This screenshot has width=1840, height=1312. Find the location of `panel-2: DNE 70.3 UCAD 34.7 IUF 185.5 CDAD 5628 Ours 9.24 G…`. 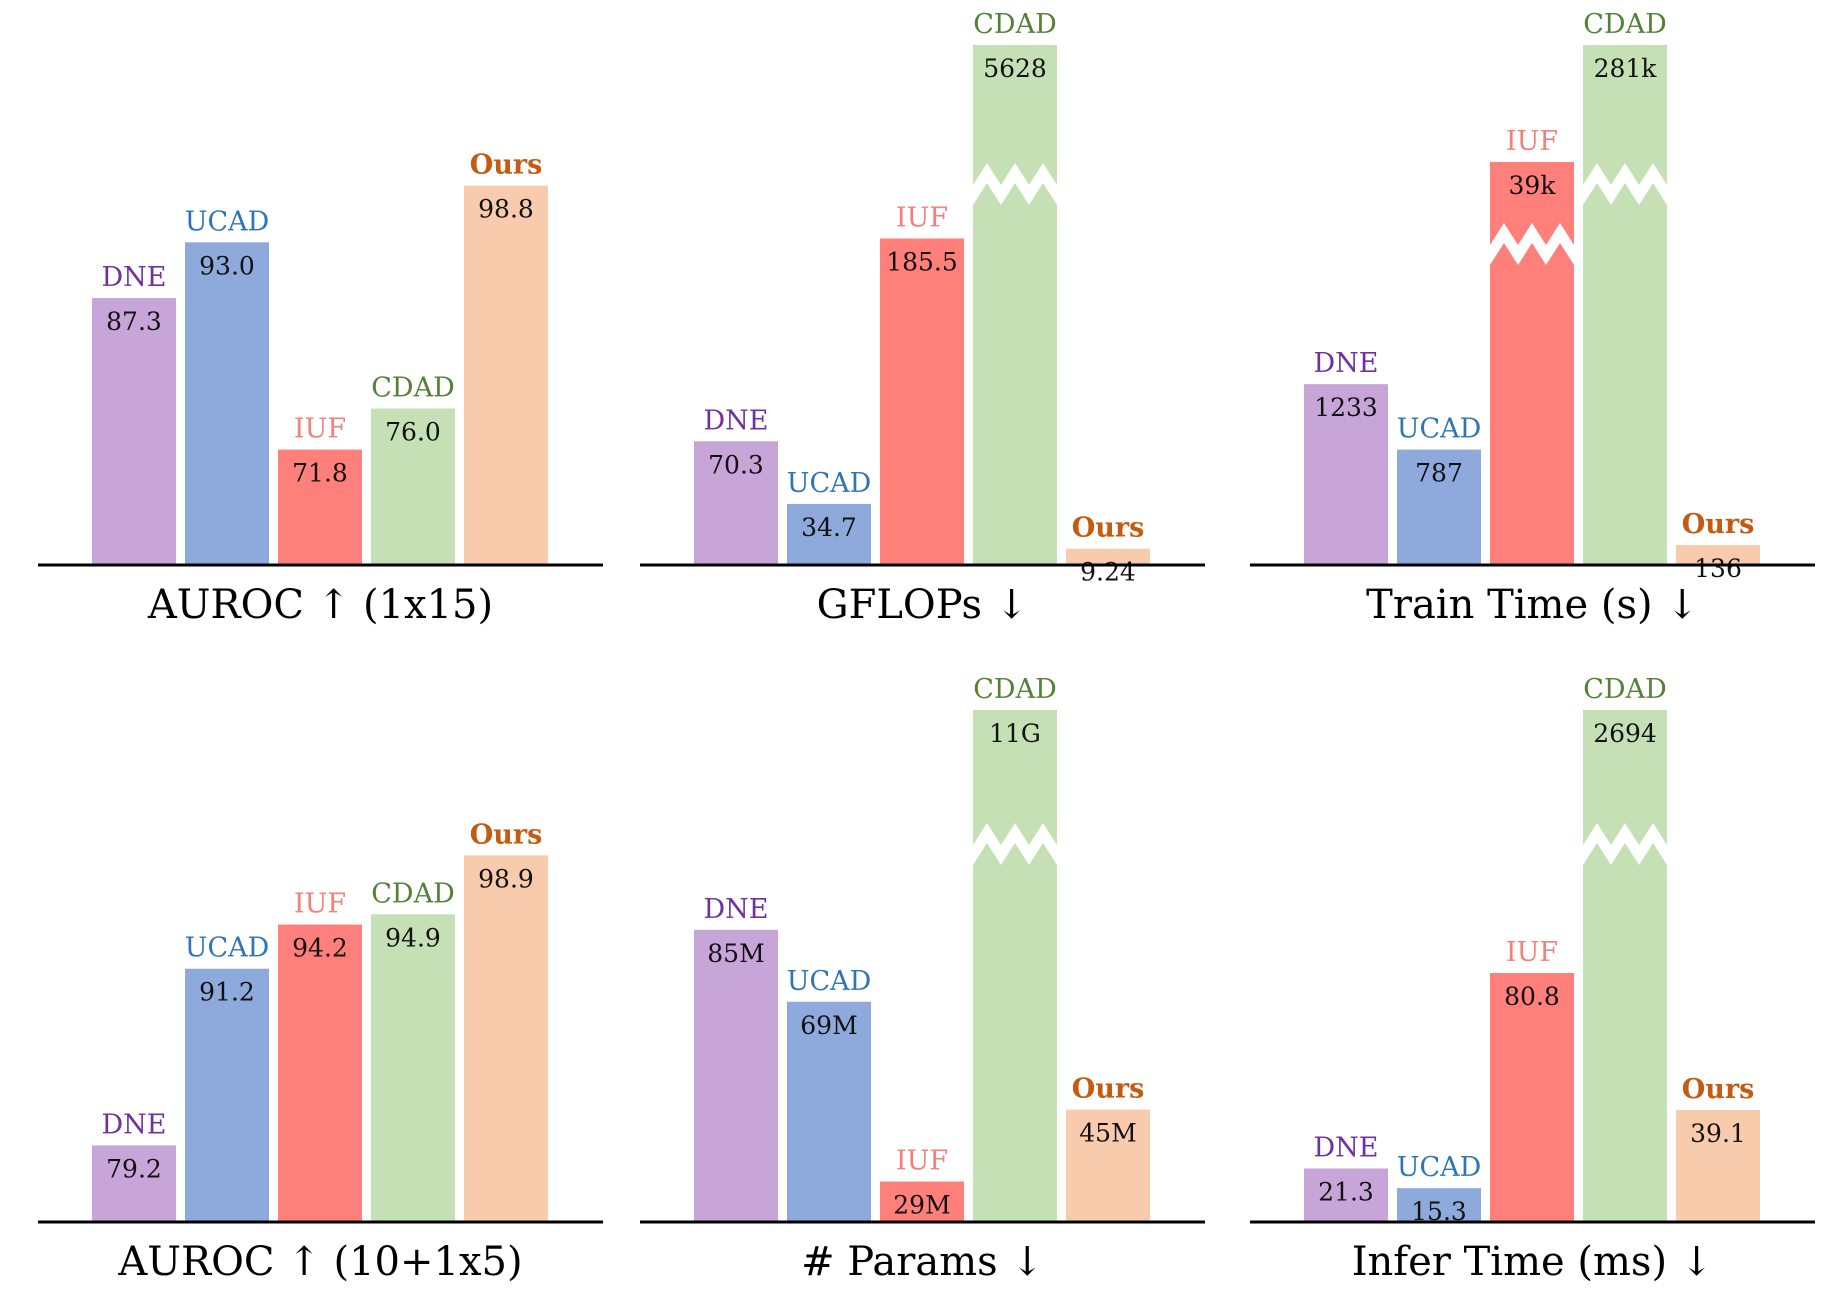

panel-2: DNE 70.3 UCAD 34.7 IUF 185.5 CDAD 5628 Ours 9.24 G… is located at coordinates (922, 318).